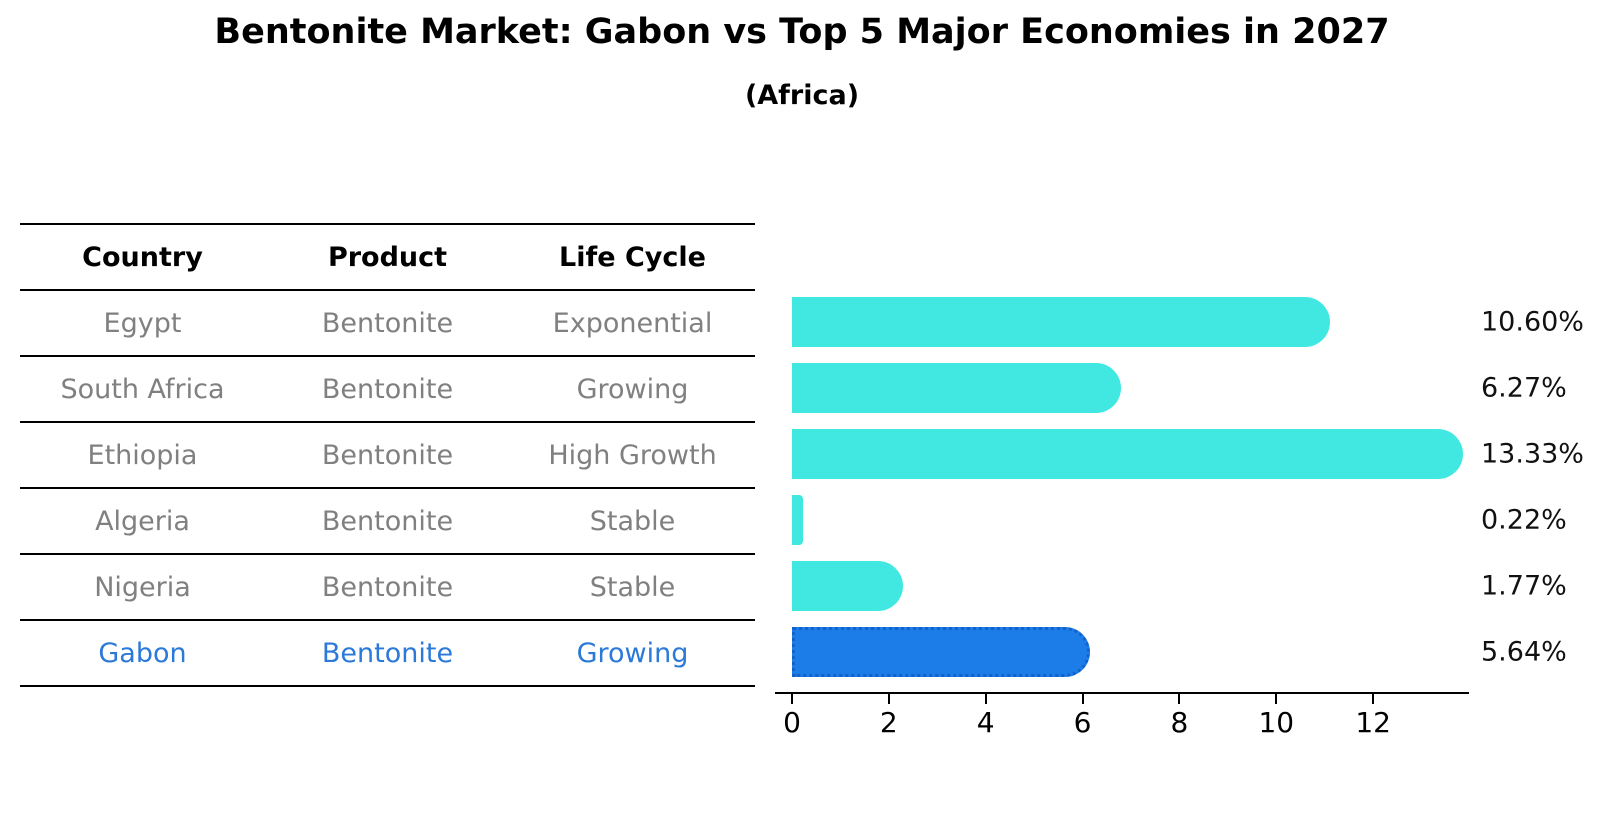 The height and width of the screenshot is (823, 1604). What do you see at coordinates (985, 722) in the screenshot?
I see `x-tick-label: 4` at bounding box center [985, 722].